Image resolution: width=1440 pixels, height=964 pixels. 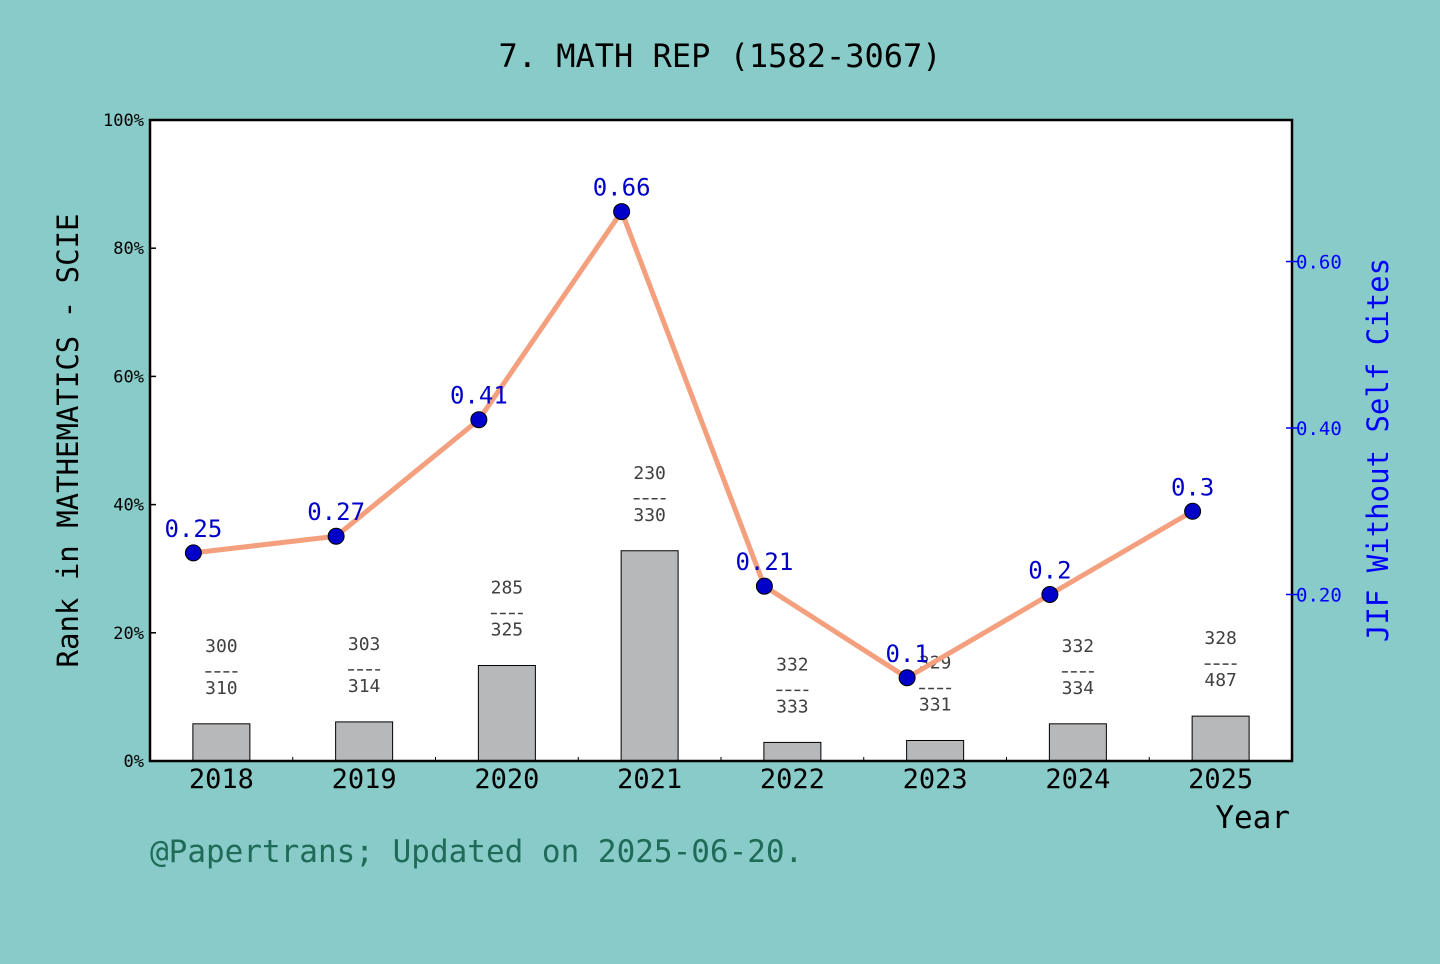 I want to click on jif-point-2025, so click(x=1193, y=511).